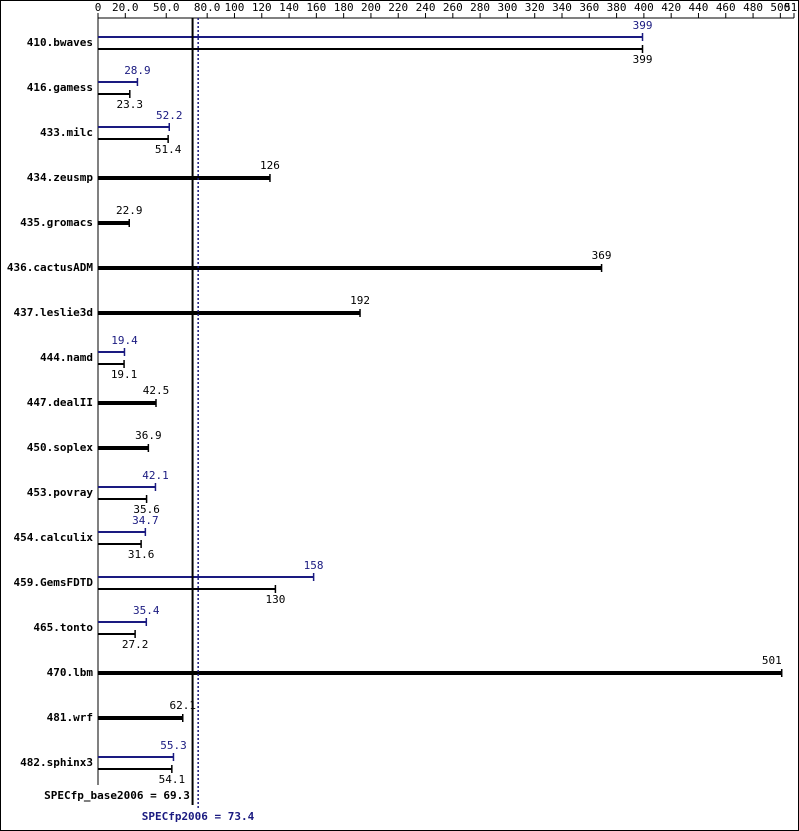  I want to click on x-tick-label: 240, so click(426, 7).